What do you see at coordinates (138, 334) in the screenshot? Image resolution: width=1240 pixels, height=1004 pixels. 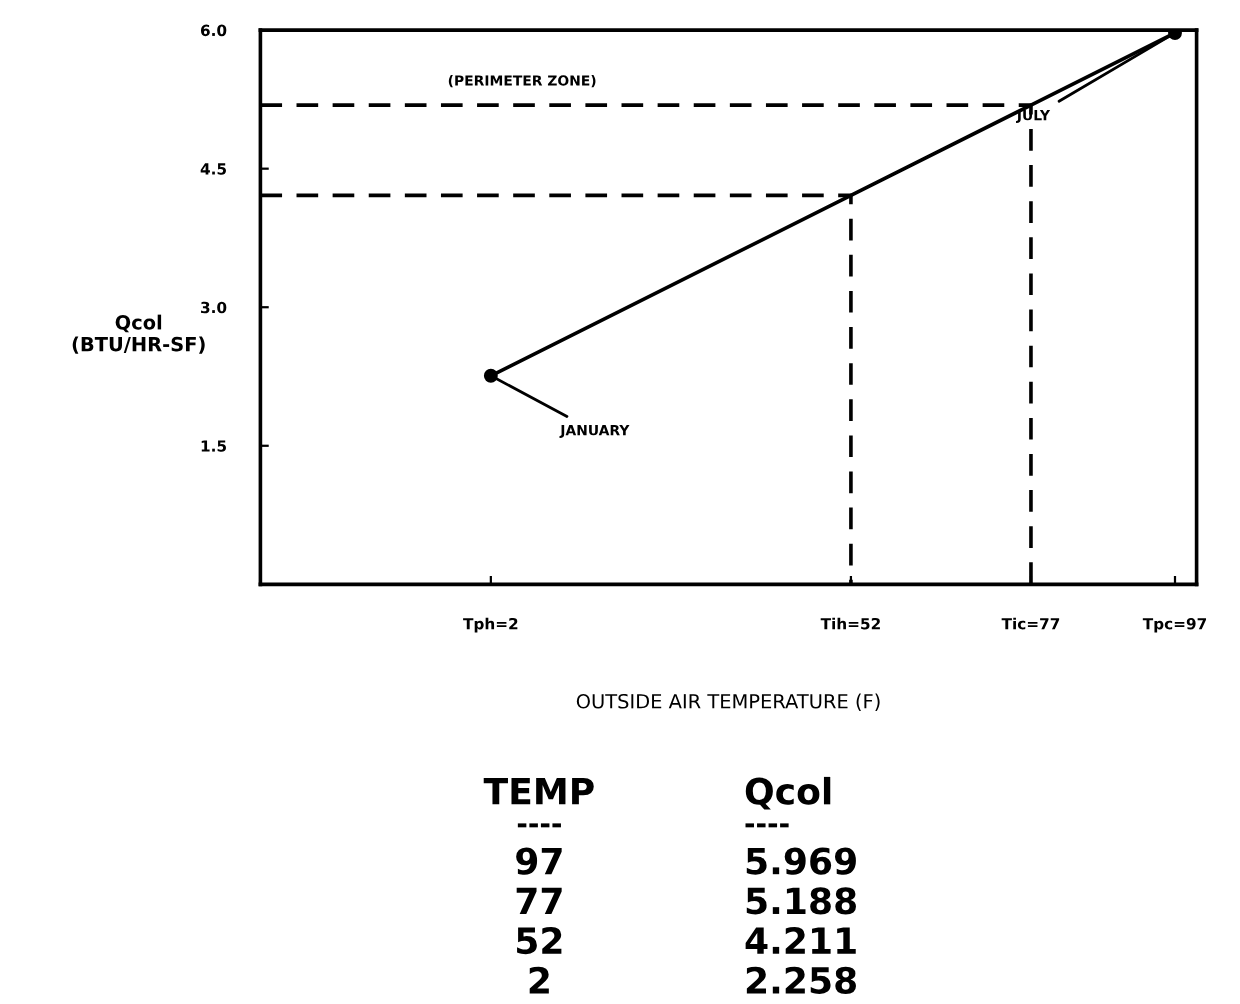 I see `y-axis-title: Qcol (BTU/HR-SF)` at bounding box center [138, 334].